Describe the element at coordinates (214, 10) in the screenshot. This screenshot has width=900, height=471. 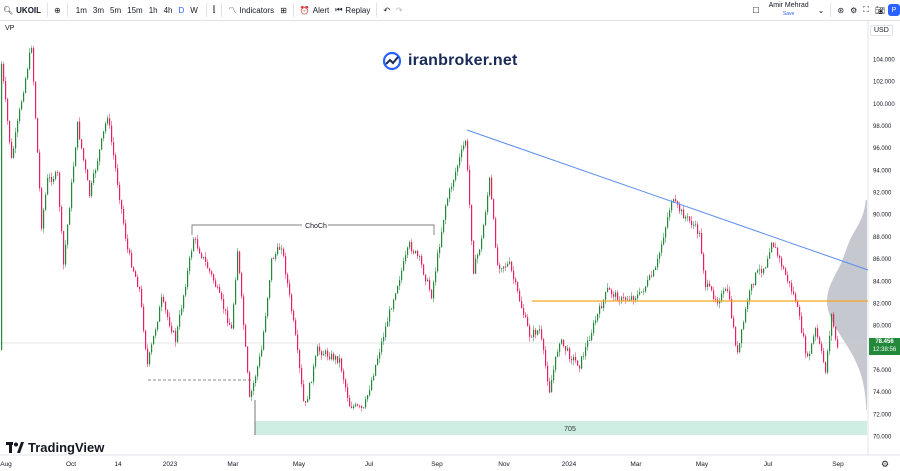
I see `chart-type-button: ⫿` at that location.